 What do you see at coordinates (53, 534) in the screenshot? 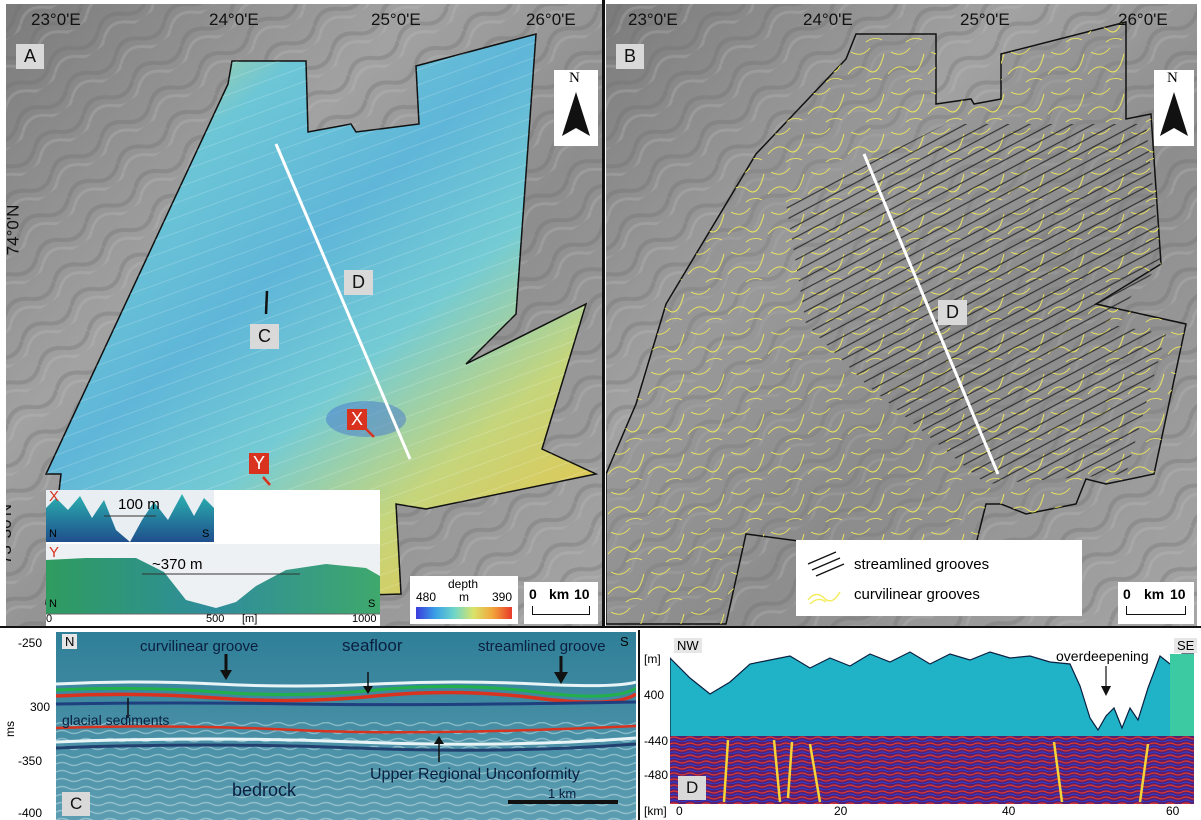
I see `inset-x-n: N` at bounding box center [53, 534].